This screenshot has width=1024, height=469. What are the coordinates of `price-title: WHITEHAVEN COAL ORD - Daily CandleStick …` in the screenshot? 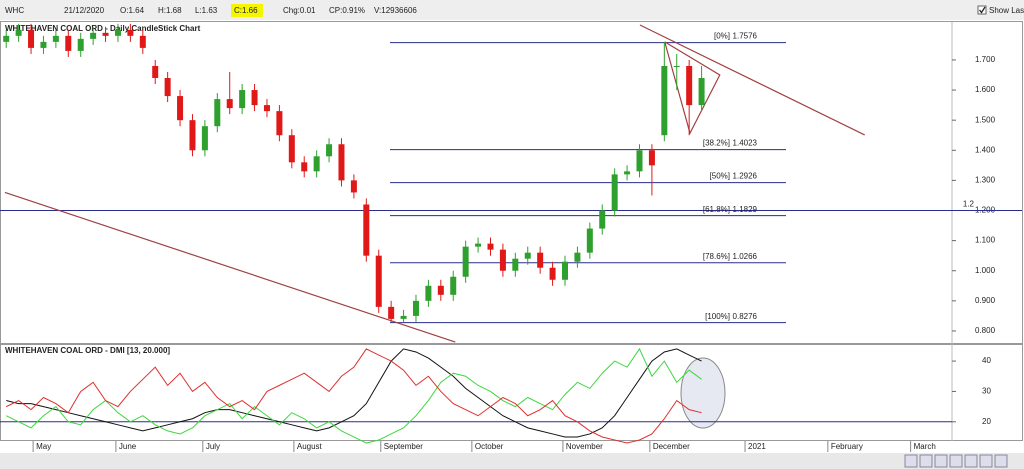 It's located at (103, 28).